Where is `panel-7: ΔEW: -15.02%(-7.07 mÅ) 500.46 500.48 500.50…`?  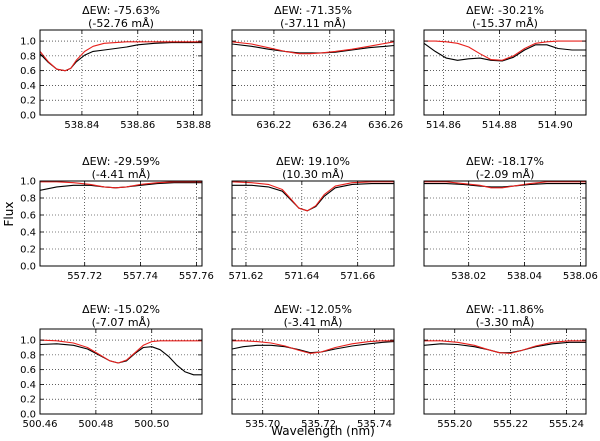
panel-7: ΔEW: -15.02%(-7.07 mÅ) 500.46 500.48 500.50… is located at coordinates (111, 366).